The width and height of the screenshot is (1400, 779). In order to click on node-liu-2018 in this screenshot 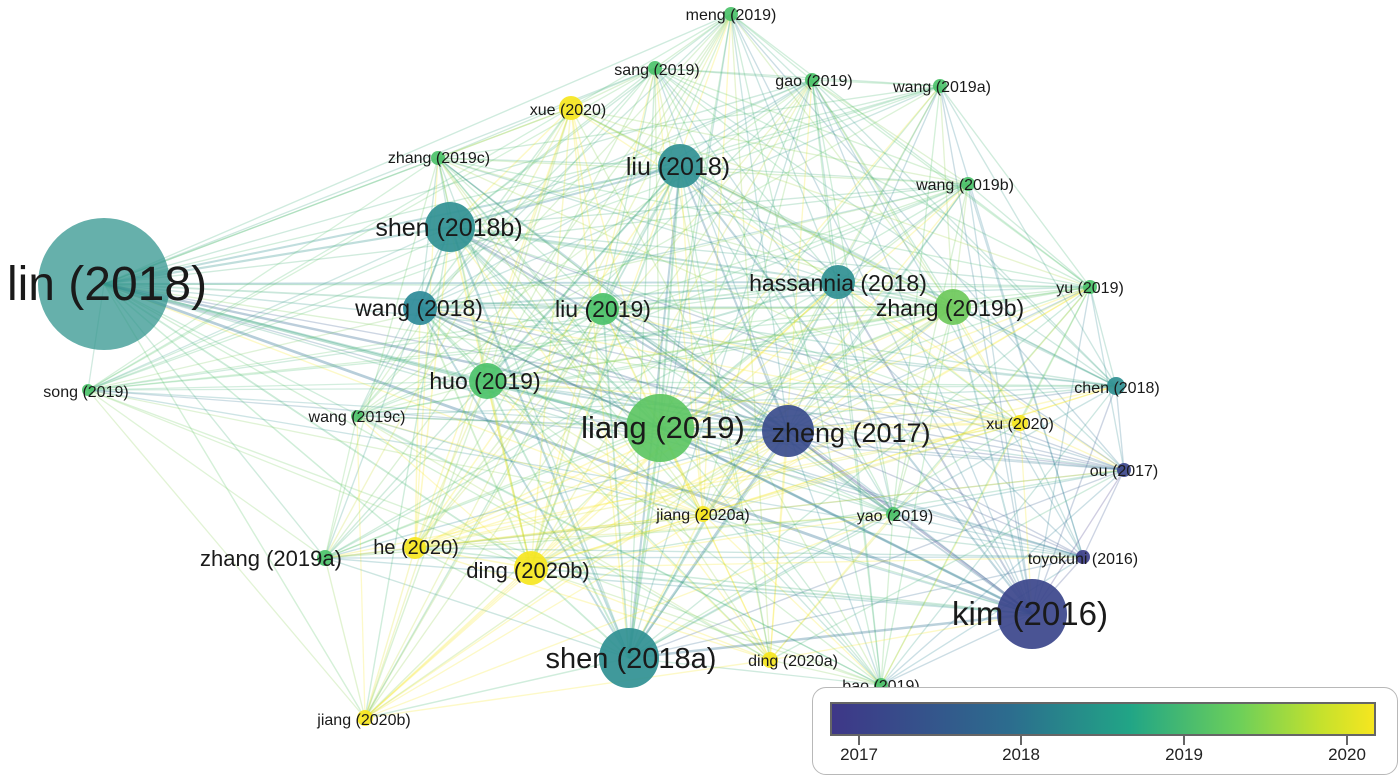, I will do `click(680, 166)`.